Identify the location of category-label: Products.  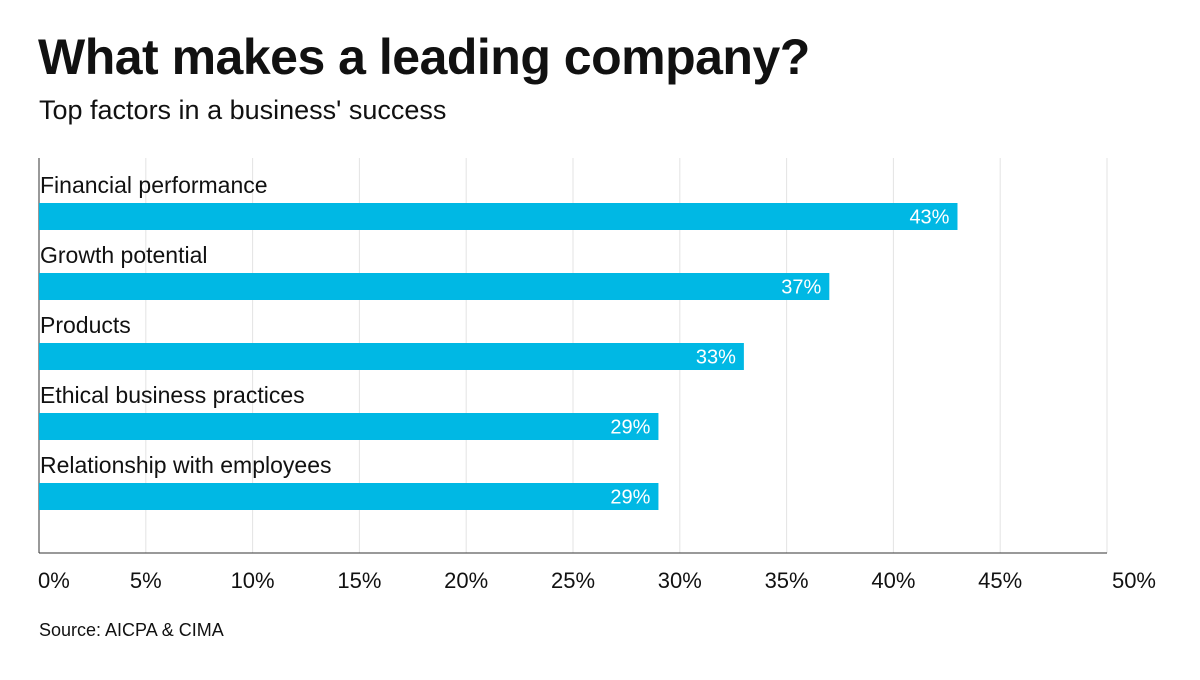
(85, 325).